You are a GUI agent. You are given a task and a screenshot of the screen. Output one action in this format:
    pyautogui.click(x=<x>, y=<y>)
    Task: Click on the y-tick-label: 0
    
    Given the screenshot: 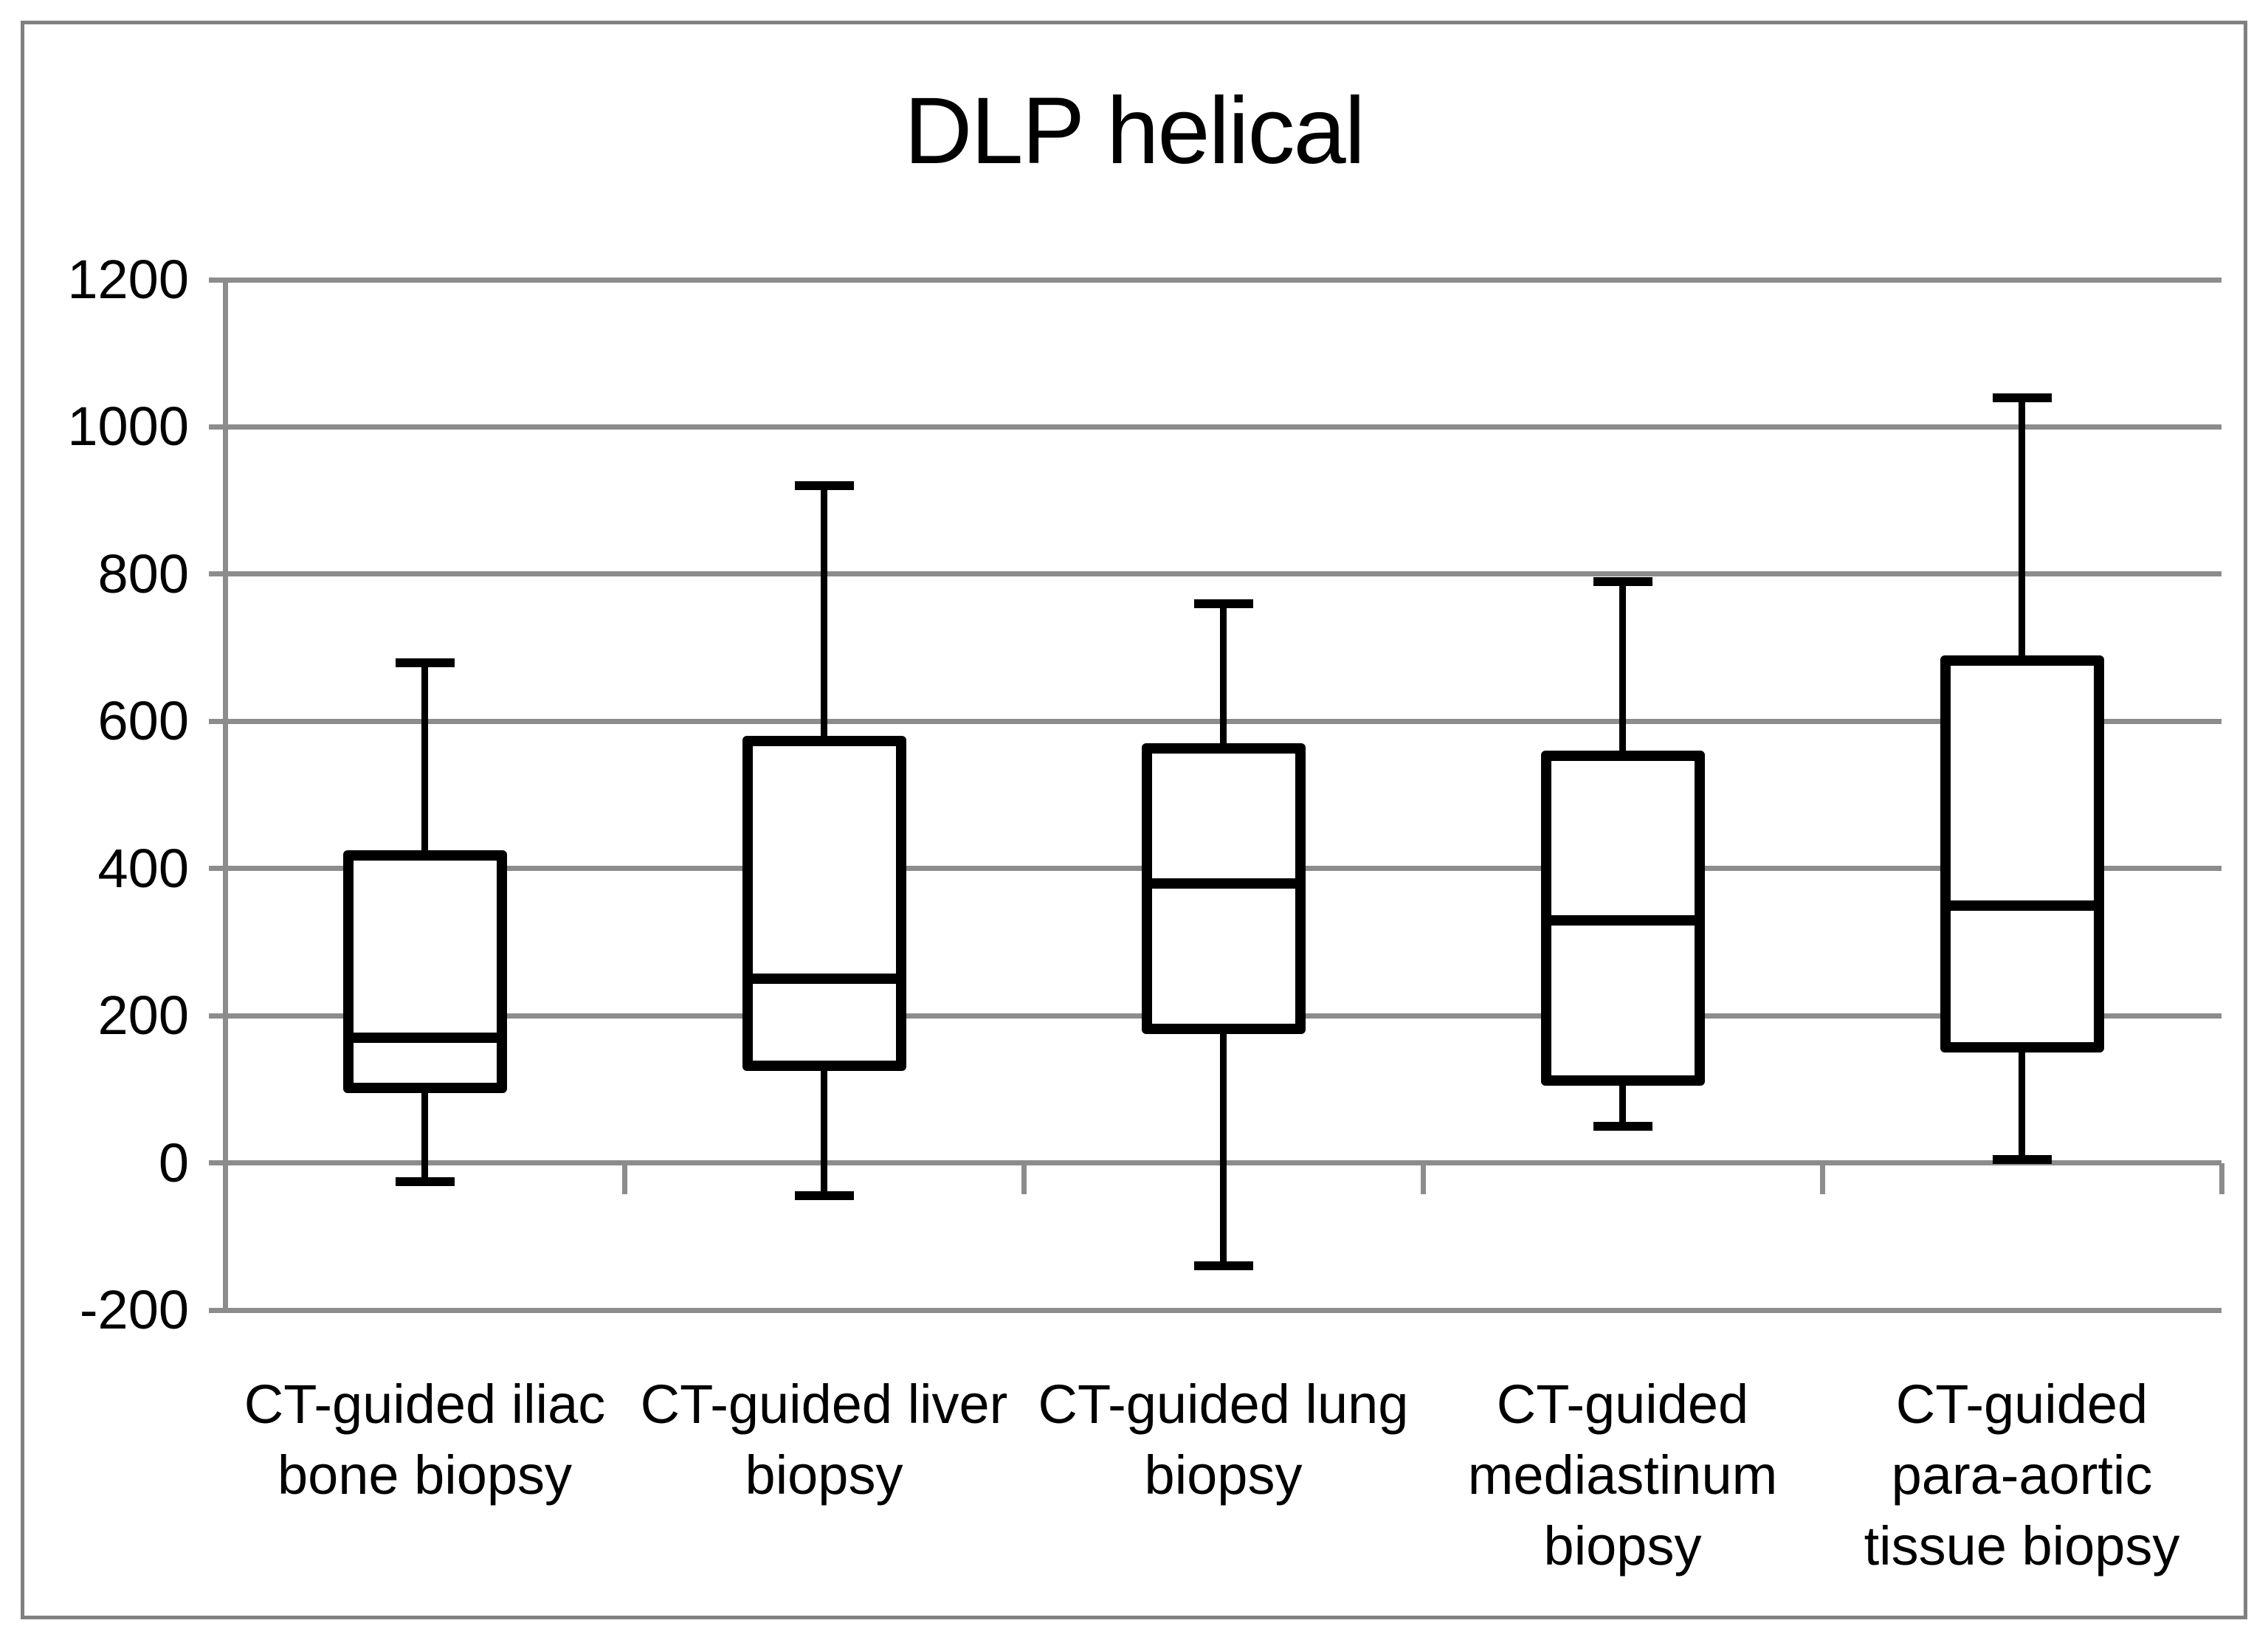 What is the action you would take?
    pyautogui.click(x=173, y=1162)
    